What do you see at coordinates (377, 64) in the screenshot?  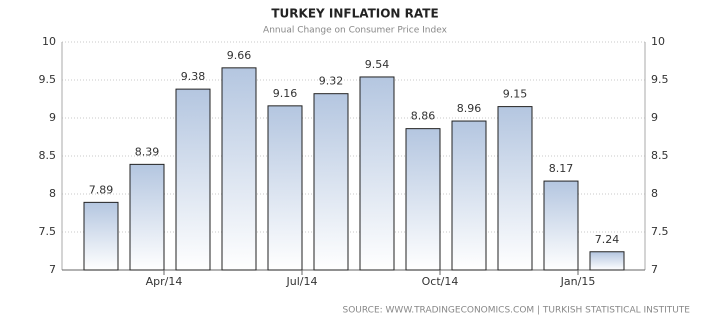 I see `value-label: 9.54` at bounding box center [377, 64].